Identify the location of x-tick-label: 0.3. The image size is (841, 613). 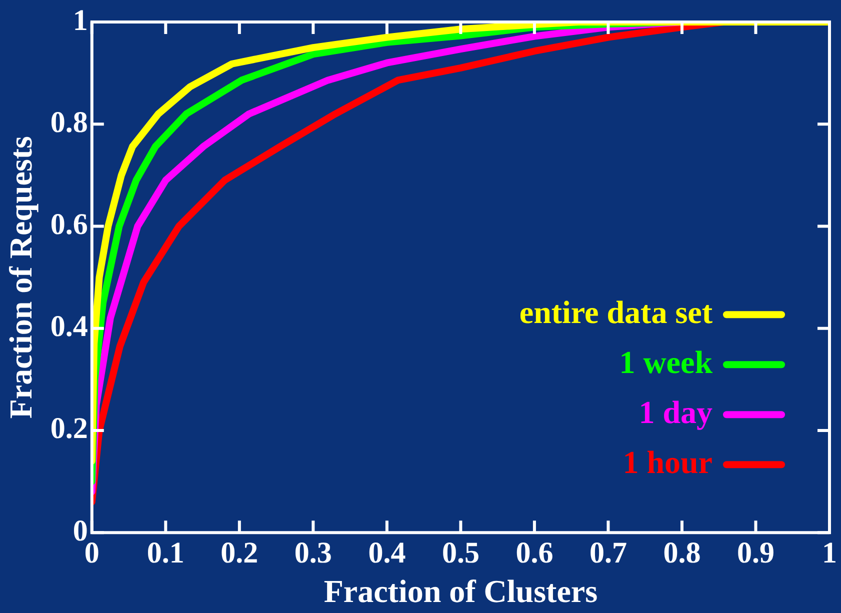
(313, 553).